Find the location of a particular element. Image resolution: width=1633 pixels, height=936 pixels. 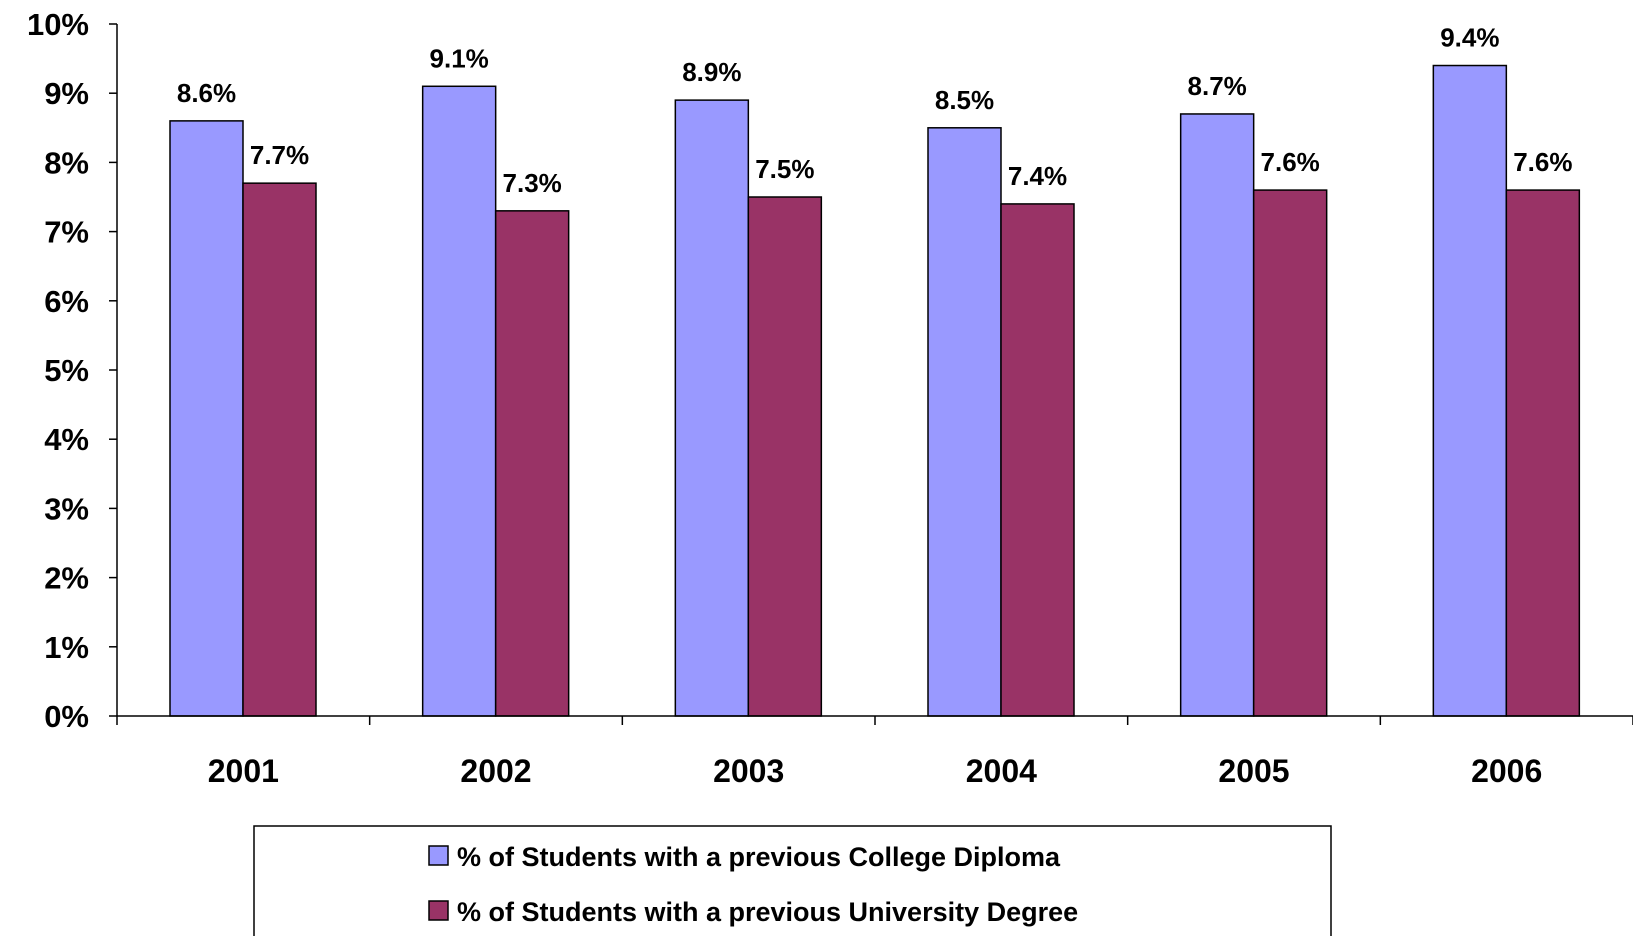

data-label: 7.7% is located at coordinates (279, 155).